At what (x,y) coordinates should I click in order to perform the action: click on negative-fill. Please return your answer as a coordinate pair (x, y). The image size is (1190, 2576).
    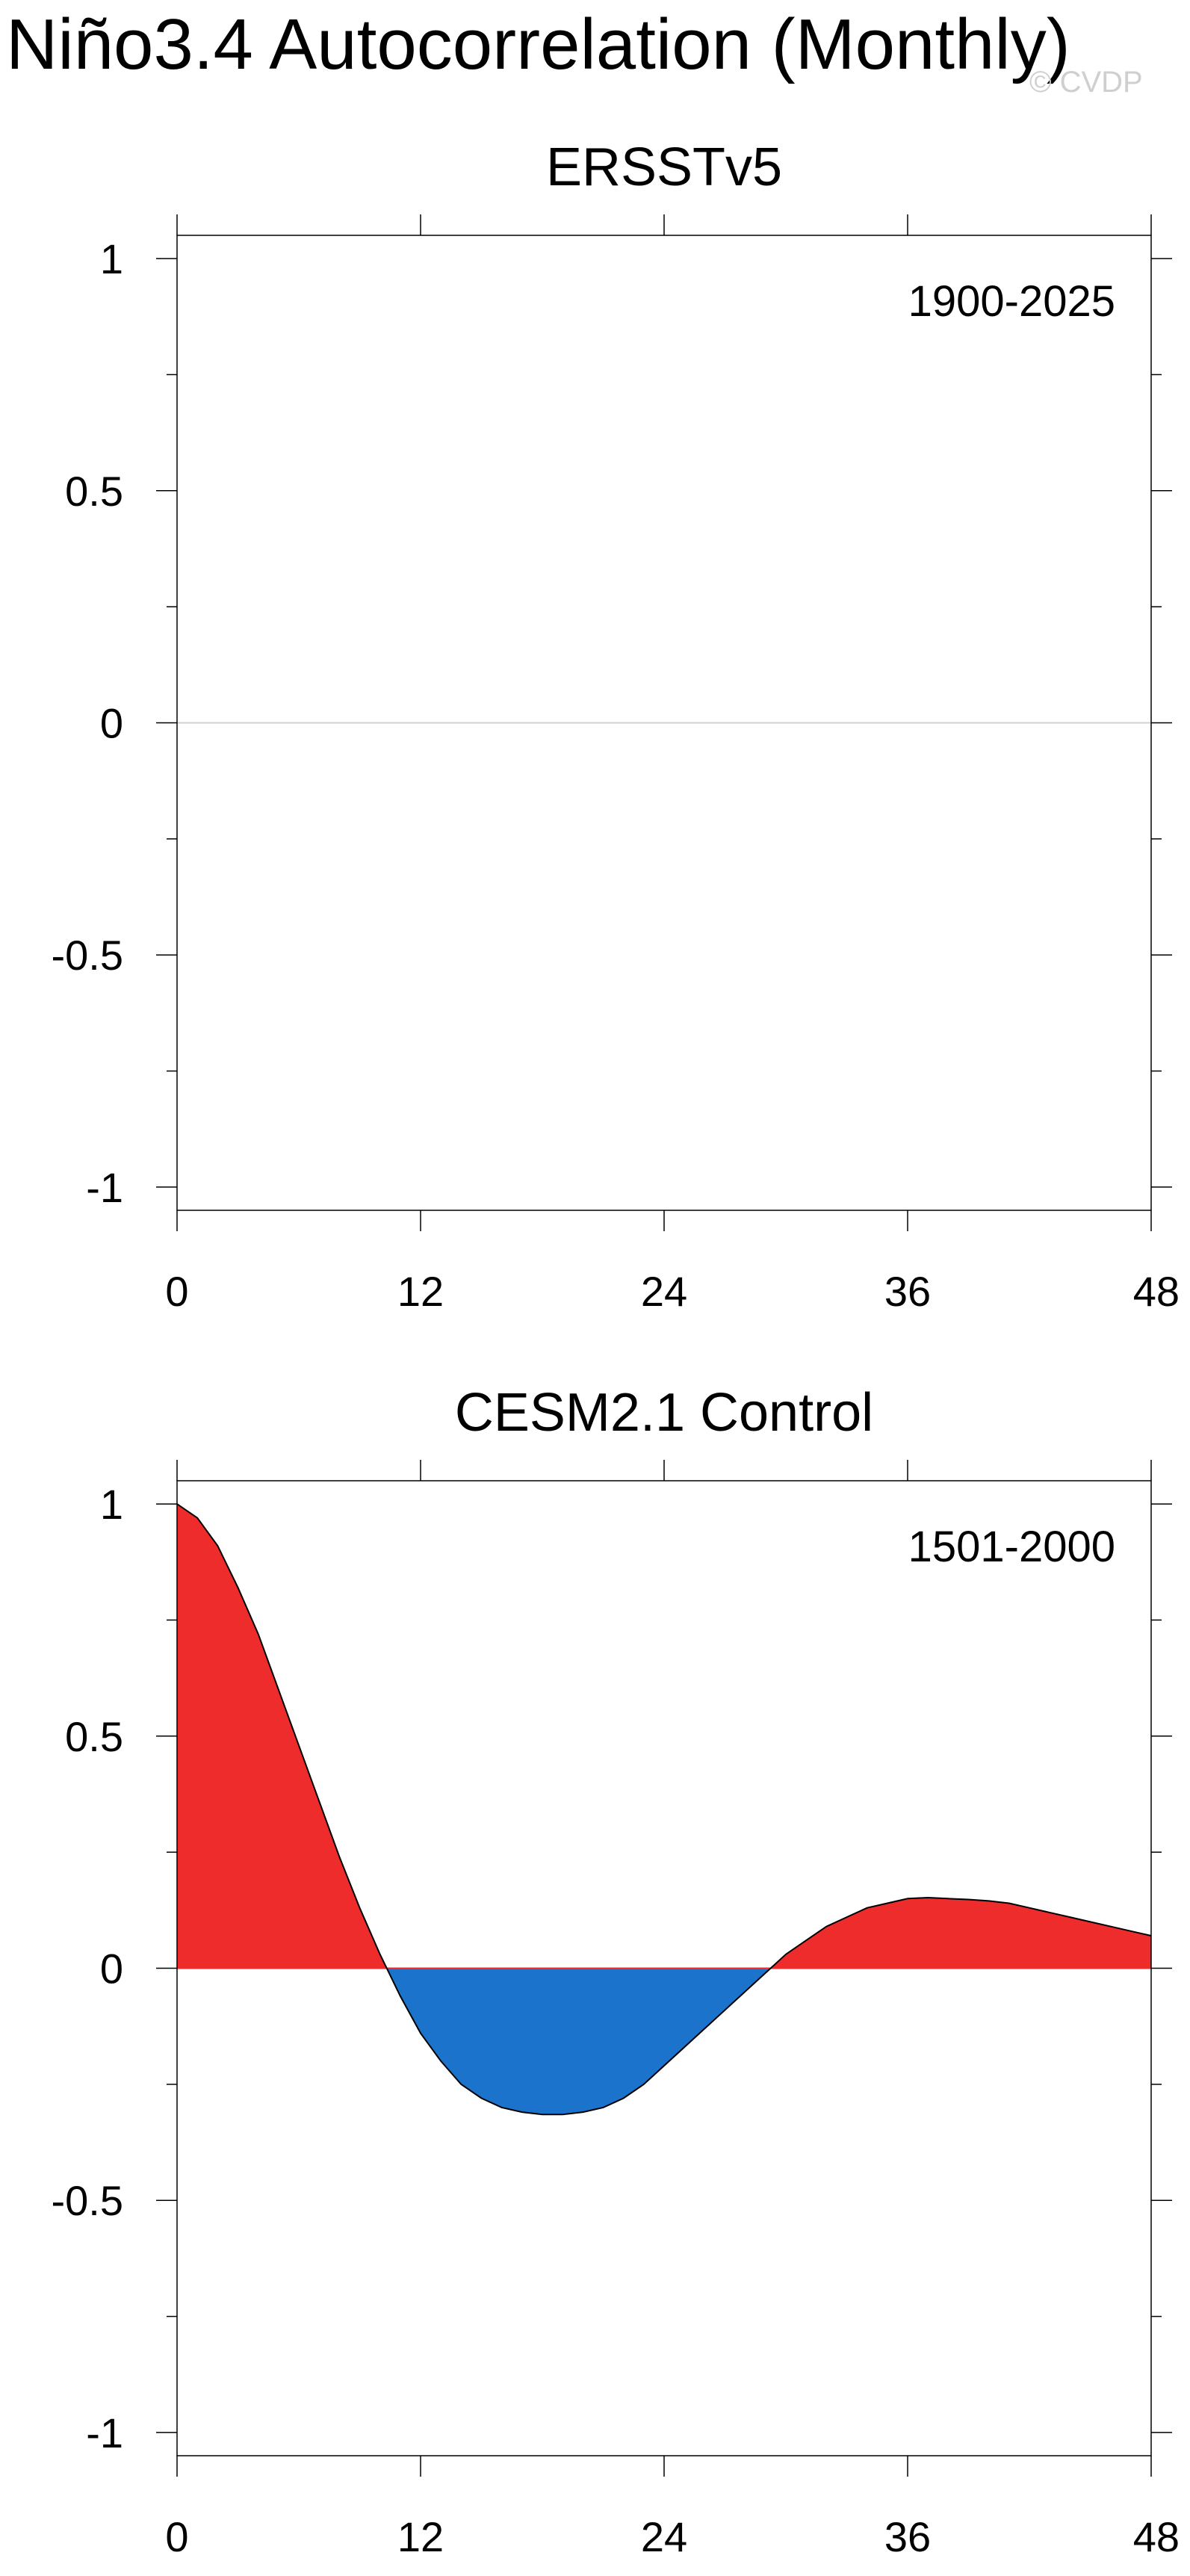
    Looking at the image, I should click on (664, 2041).